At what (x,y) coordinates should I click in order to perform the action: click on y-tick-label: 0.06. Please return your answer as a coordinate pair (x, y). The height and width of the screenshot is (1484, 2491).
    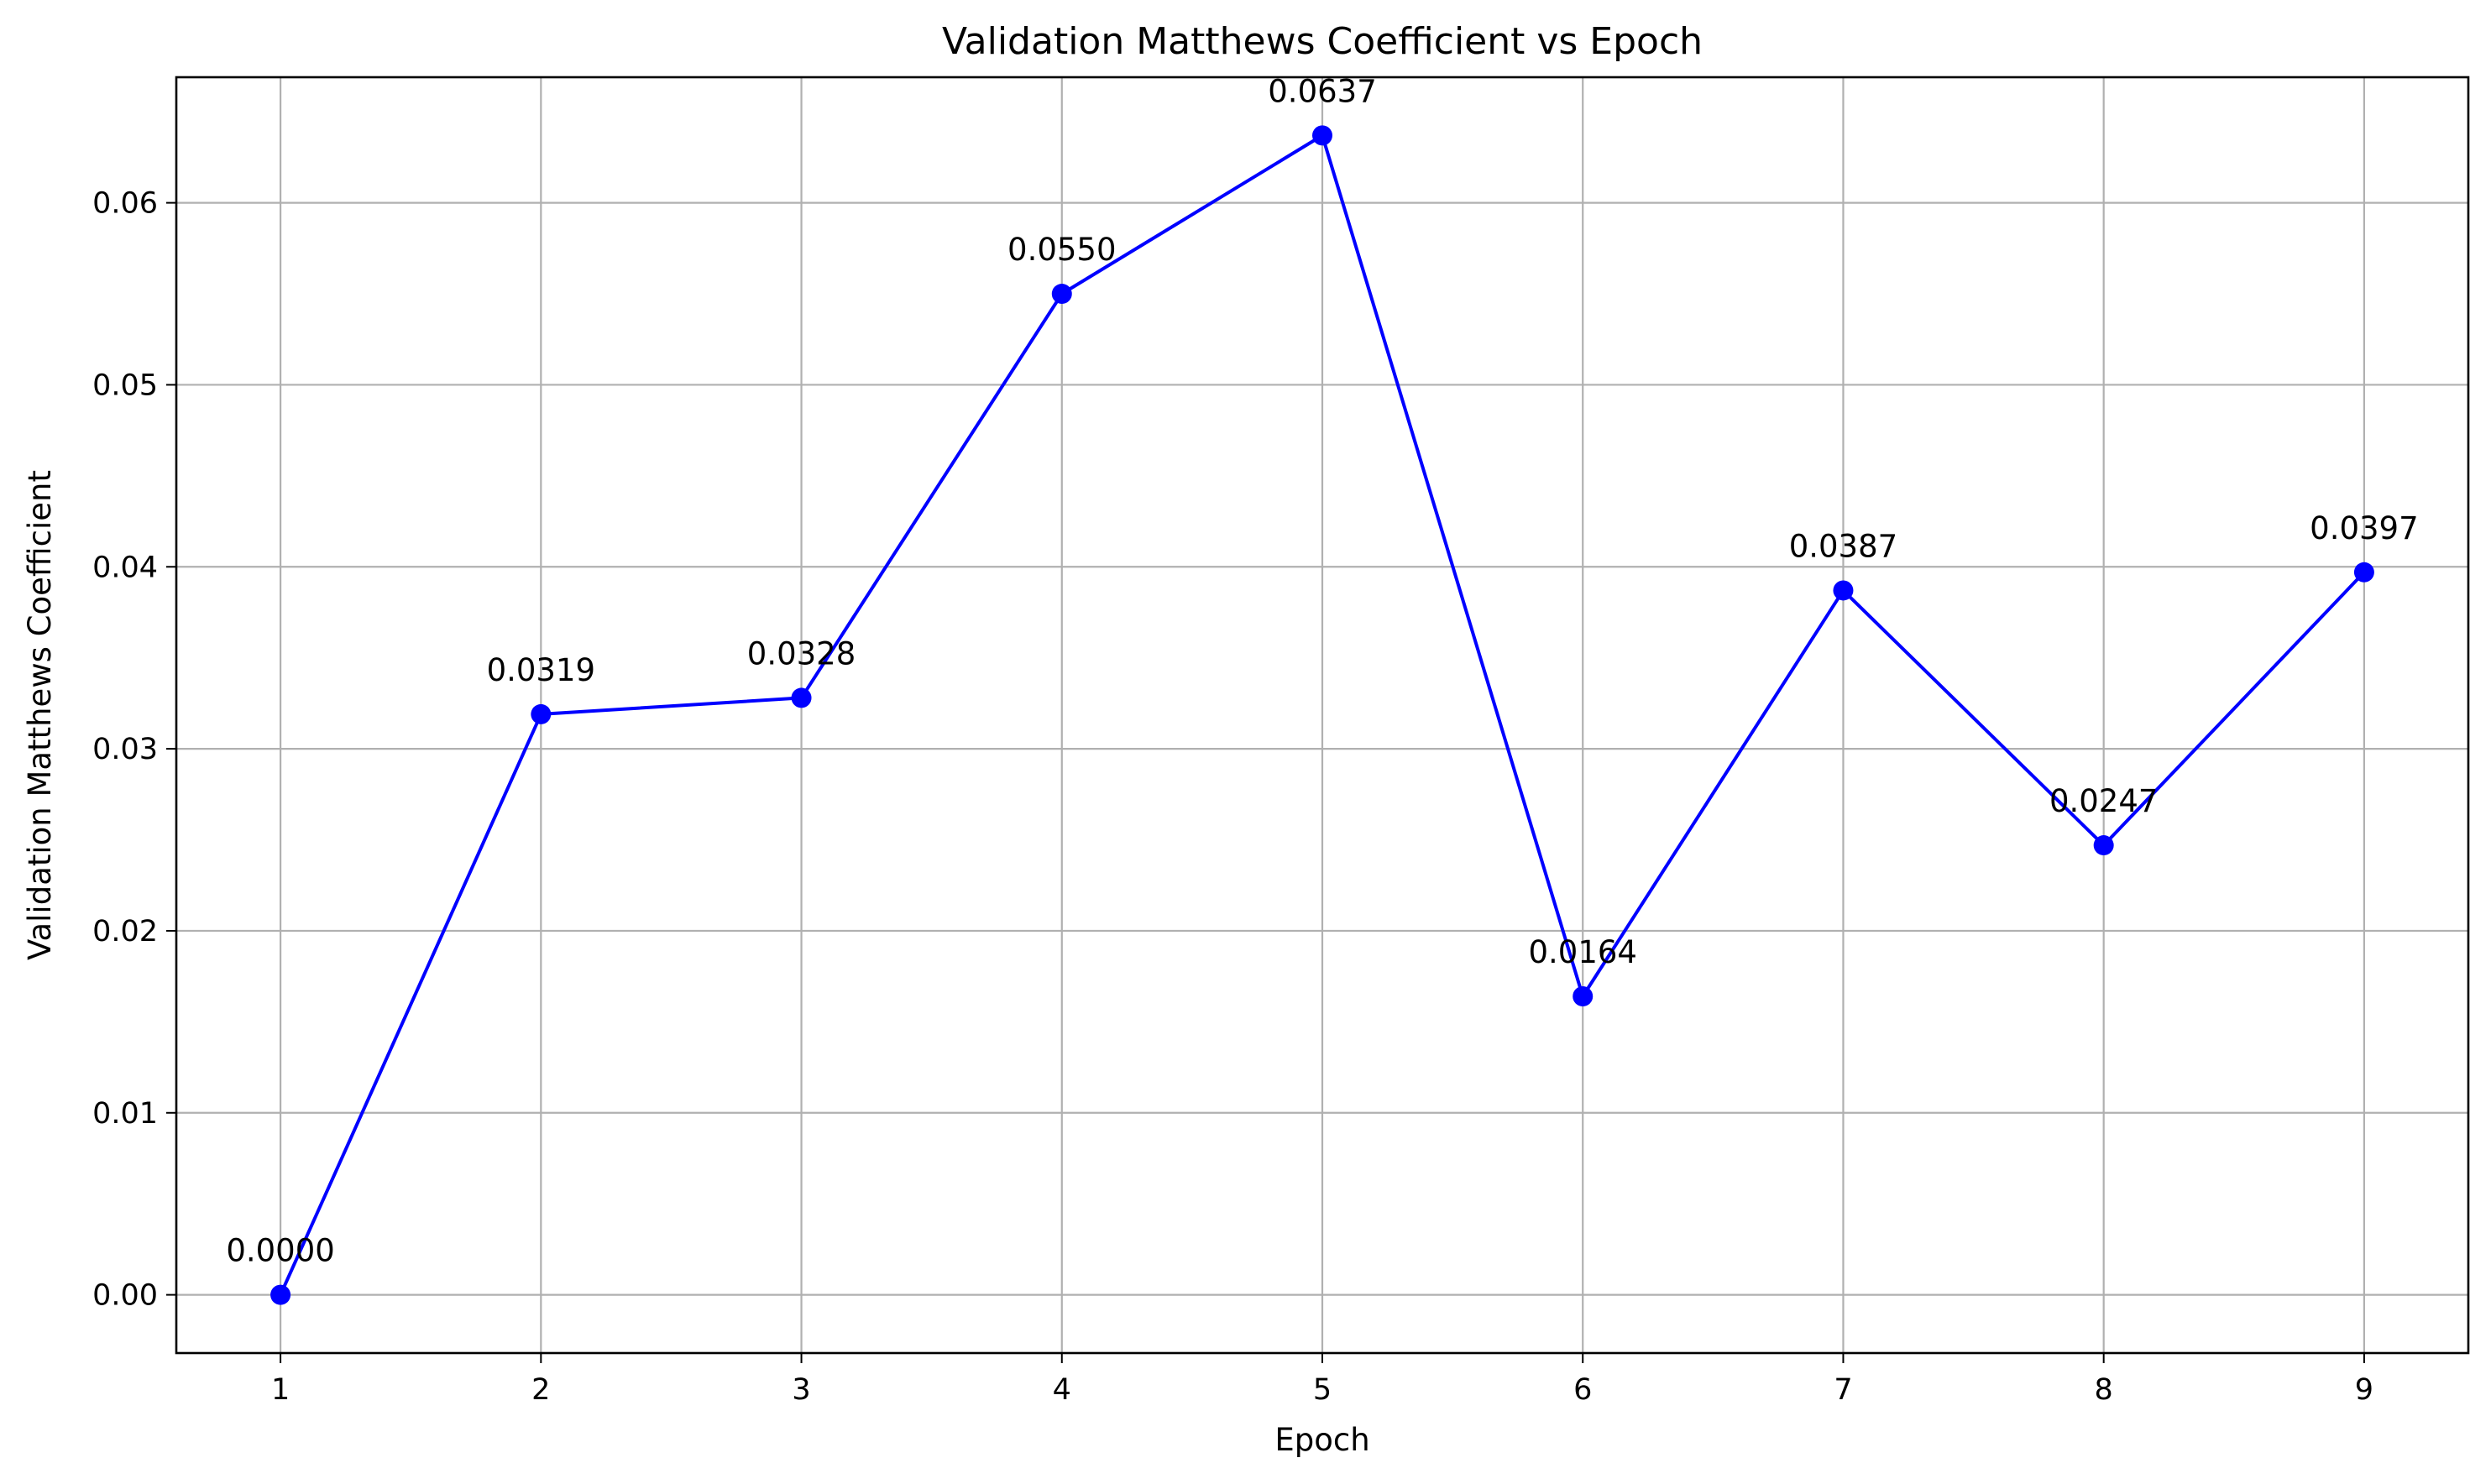
    Looking at the image, I should click on (125, 204).